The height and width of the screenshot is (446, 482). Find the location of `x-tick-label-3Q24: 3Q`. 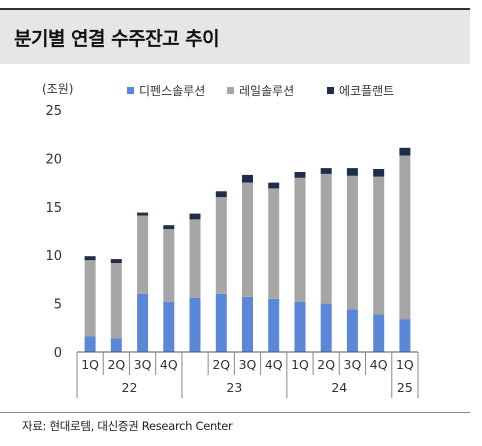

x-tick-label-3Q24: 3Q is located at coordinates (353, 364).